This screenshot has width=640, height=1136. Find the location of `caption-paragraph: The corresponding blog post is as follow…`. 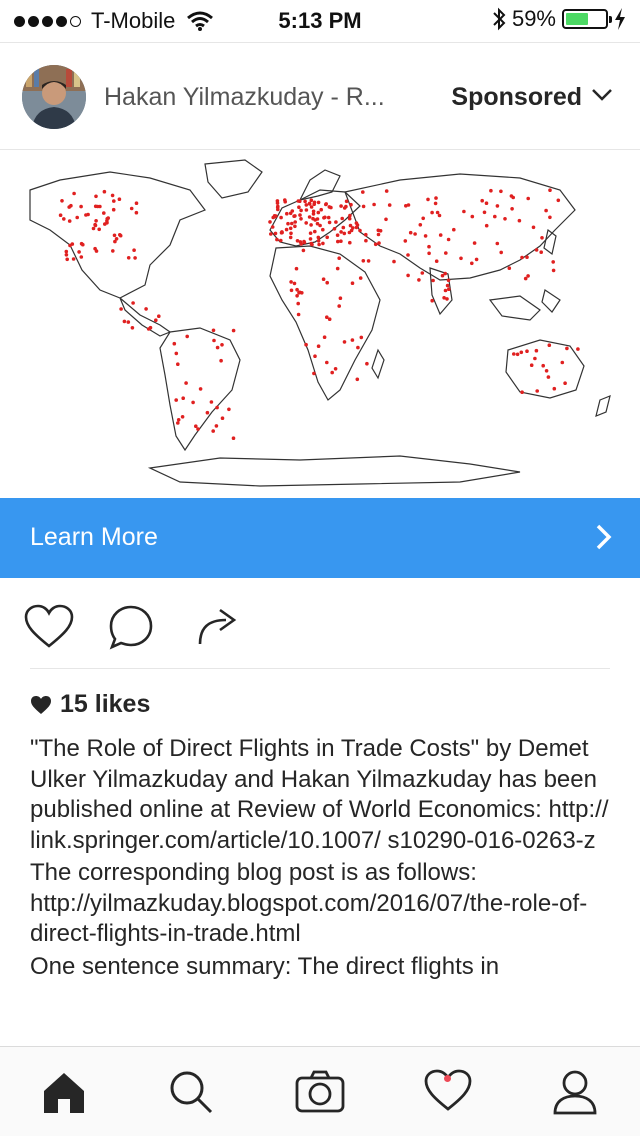

caption-paragraph: The corresponding blog post is as follow… is located at coordinates (309, 903).